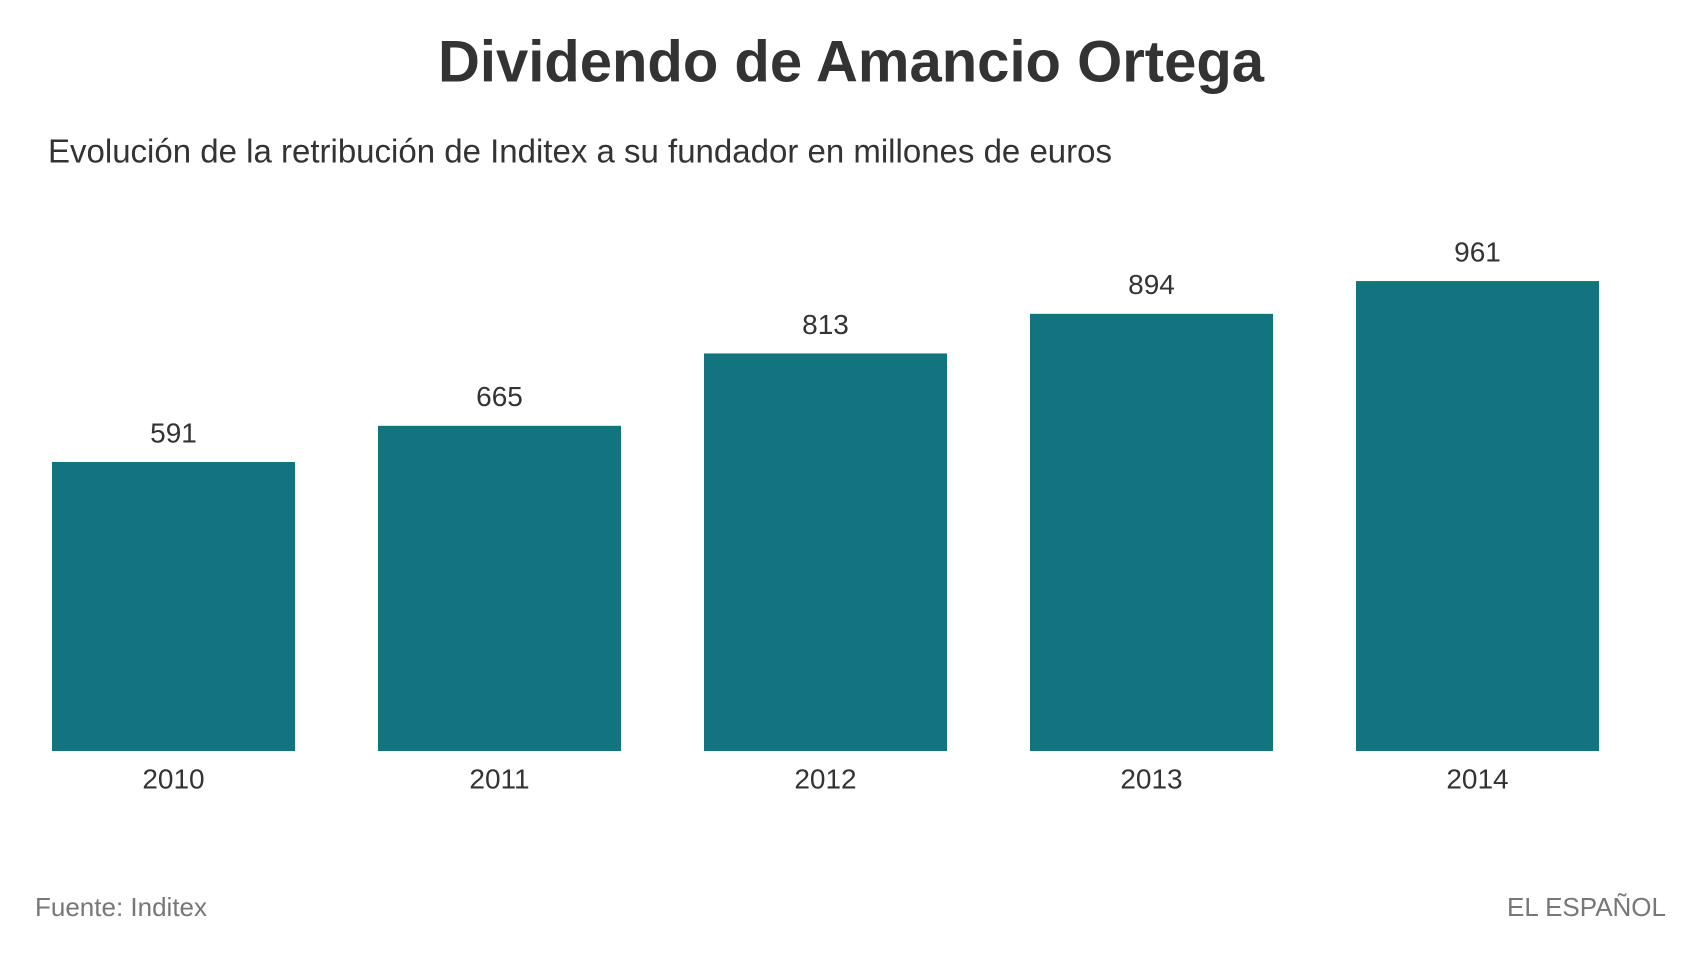 This screenshot has height=960, width=1706. Describe the element at coordinates (121, 907) in the screenshot. I see `source: Fuente: Inditex` at that location.